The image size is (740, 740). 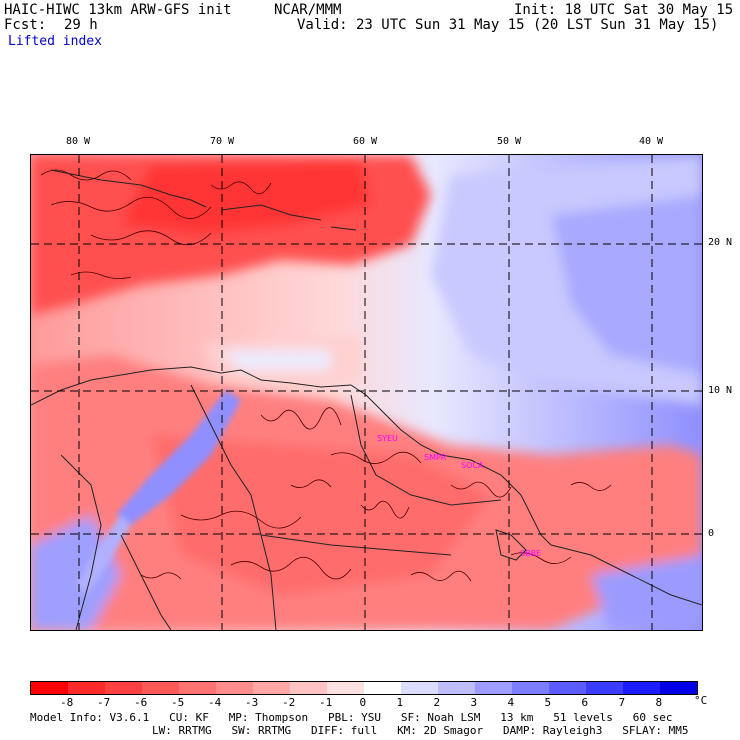 What do you see at coordinates (215, 702) in the screenshot?
I see `colorbar-tick-label: -4` at bounding box center [215, 702].